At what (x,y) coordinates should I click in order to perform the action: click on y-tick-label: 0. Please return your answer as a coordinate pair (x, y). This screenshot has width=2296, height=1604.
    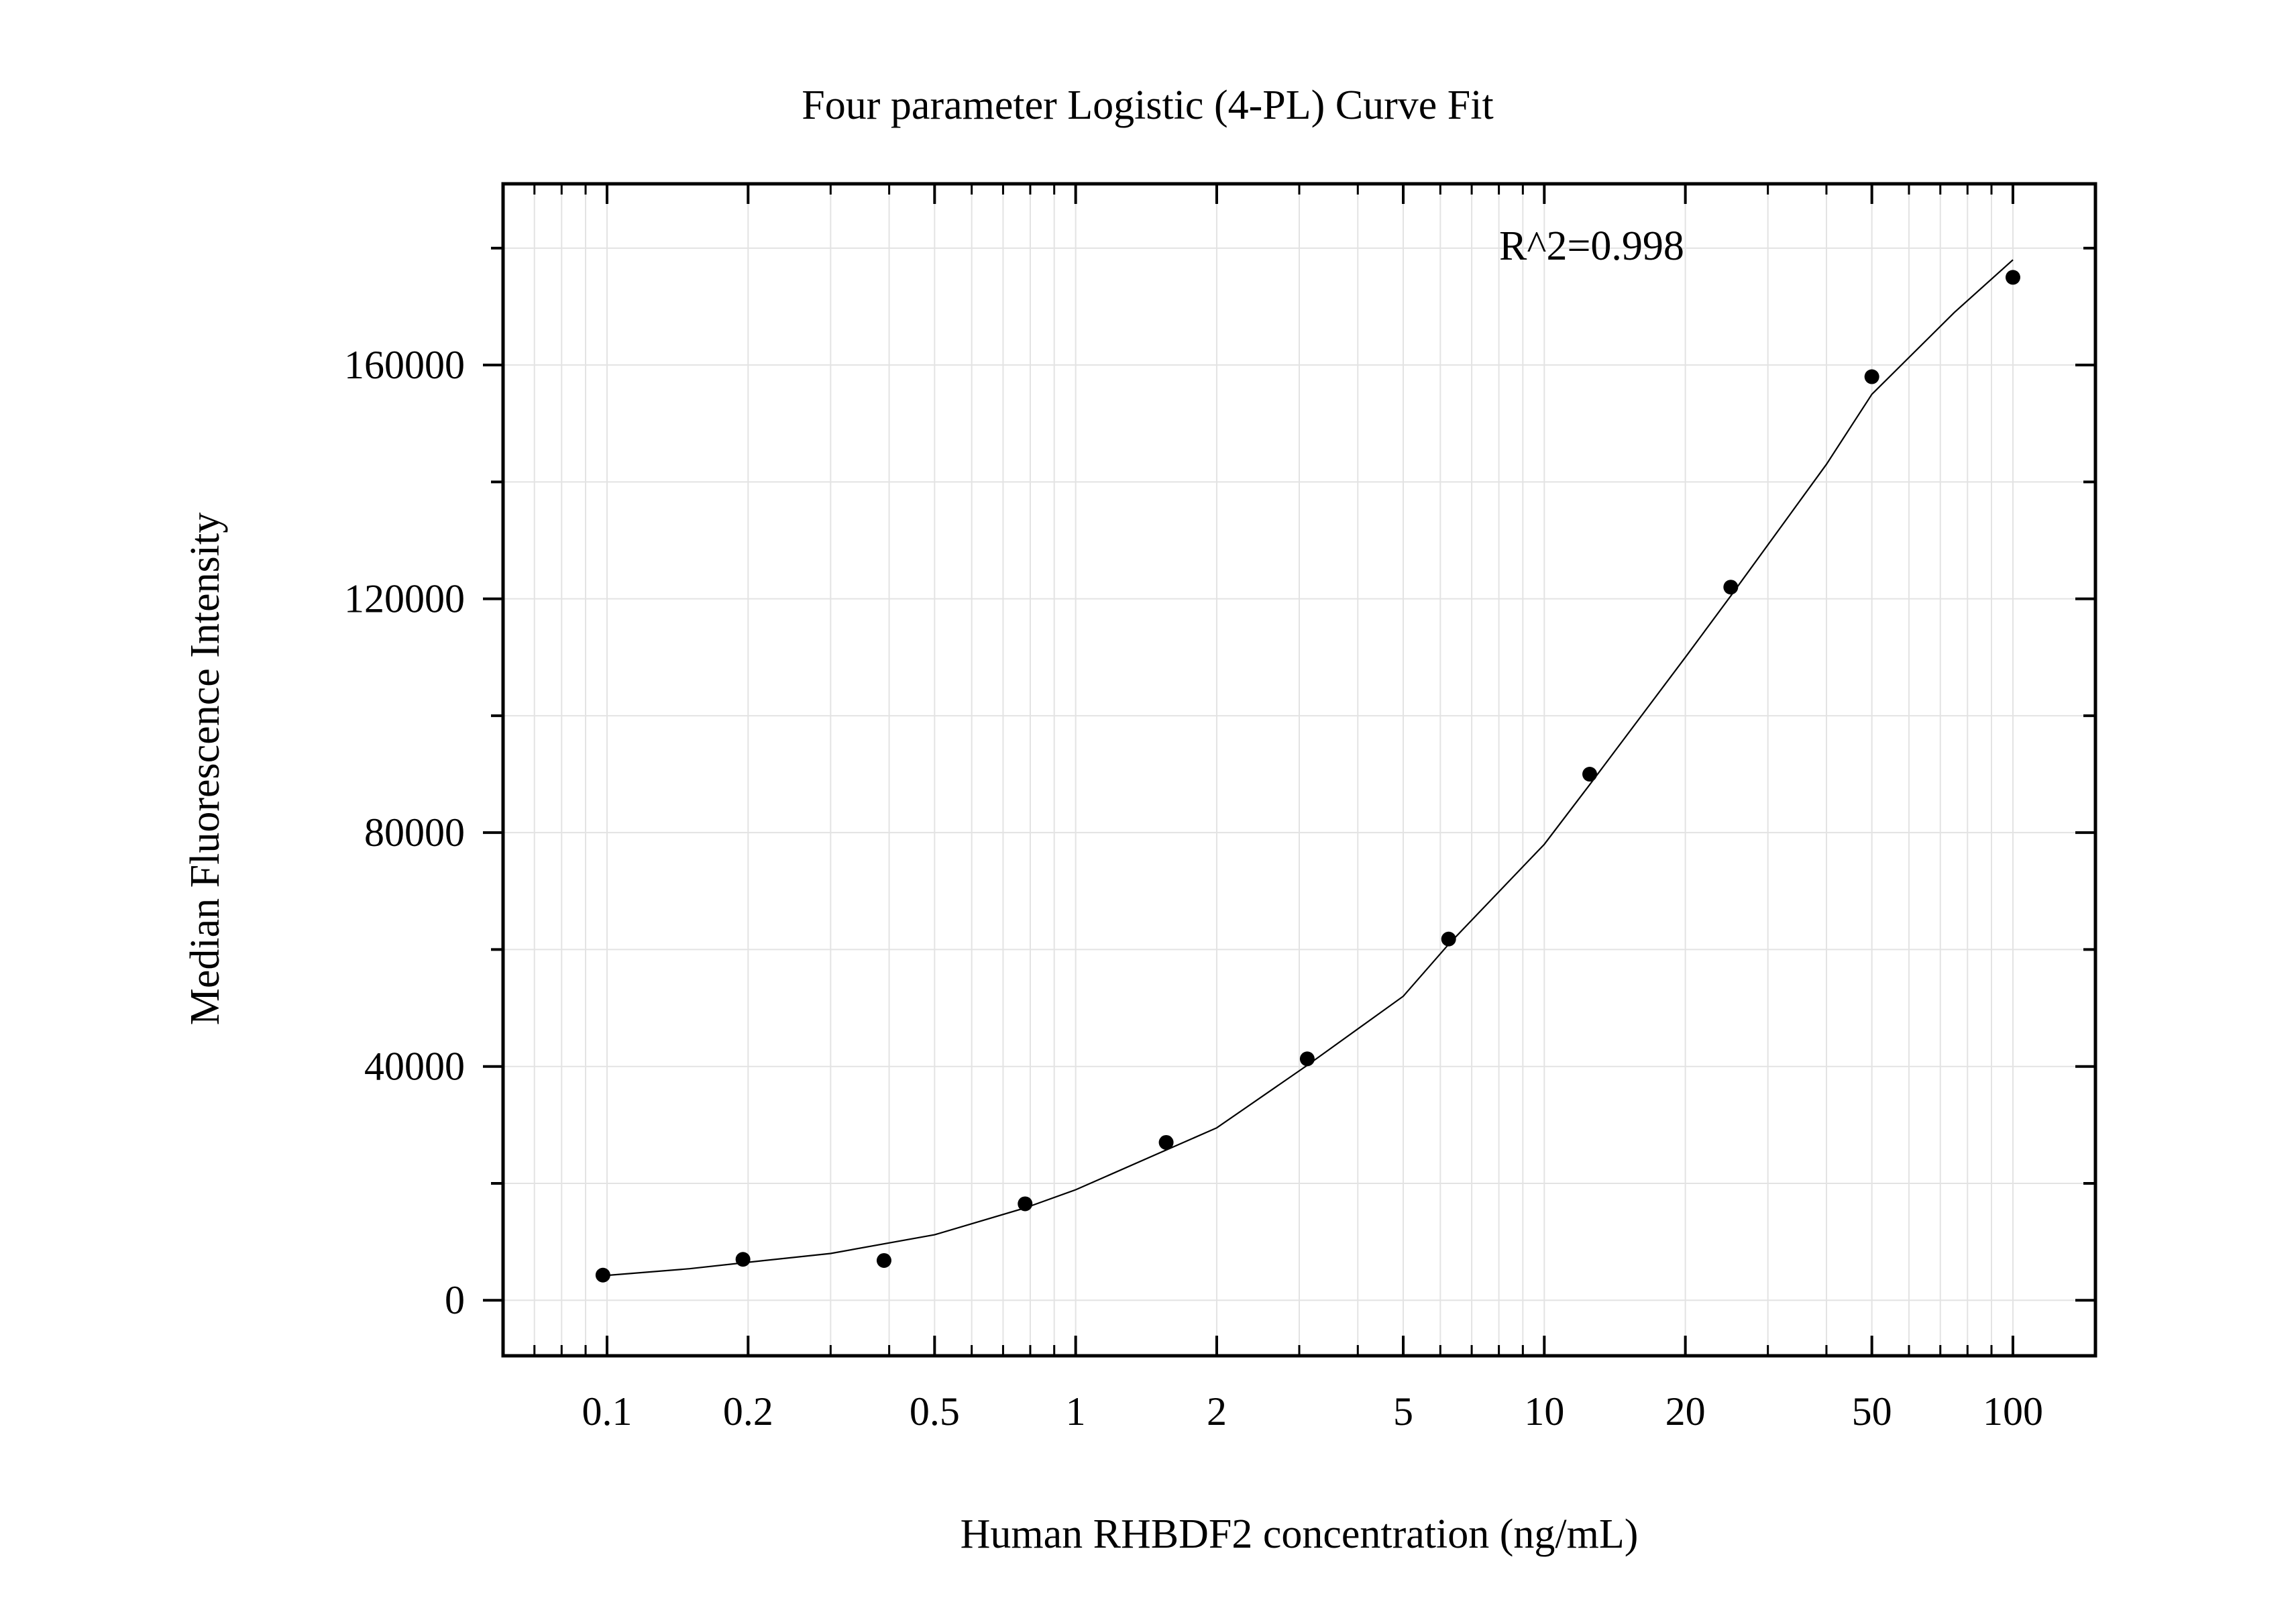
    Looking at the image, I should click on (455, 1300).